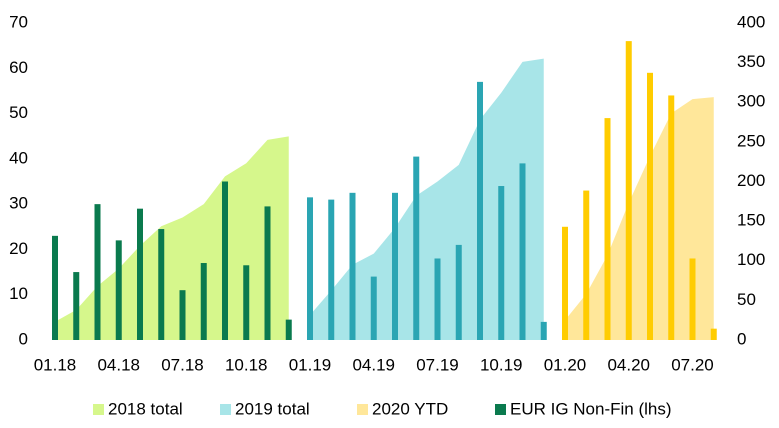 The width and height of the screenshot is (779, 428). Describe the element at coordinates (751, 61) in the screenshot. I see `y2-tick-label: 350` at that location.